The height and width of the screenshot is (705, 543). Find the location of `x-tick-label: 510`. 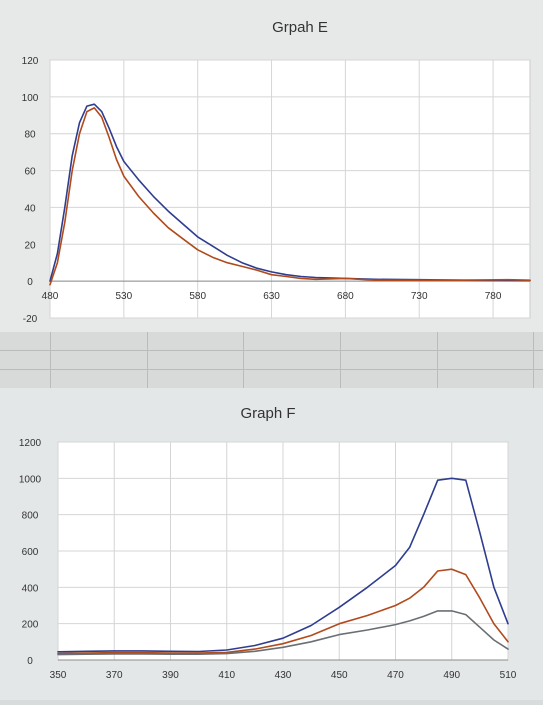

x-tick-label: 510 is located at coordinates (508, 675).